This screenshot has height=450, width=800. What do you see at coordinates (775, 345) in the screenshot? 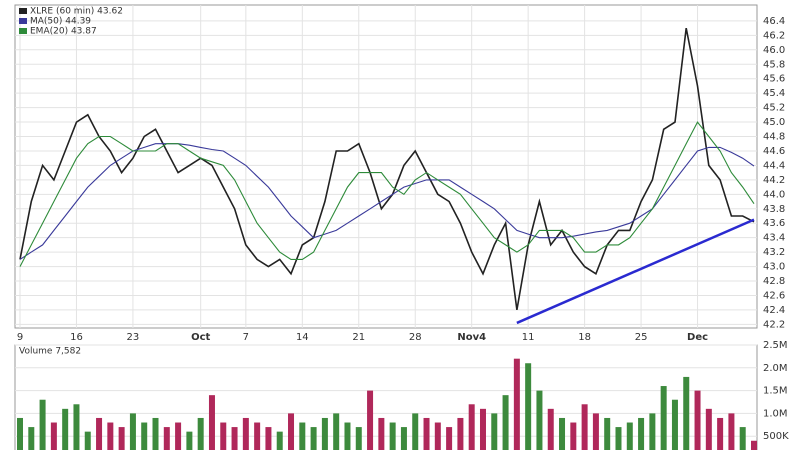
I see `volume-tick-label: 2.5M` at bounding box center [775, 345].